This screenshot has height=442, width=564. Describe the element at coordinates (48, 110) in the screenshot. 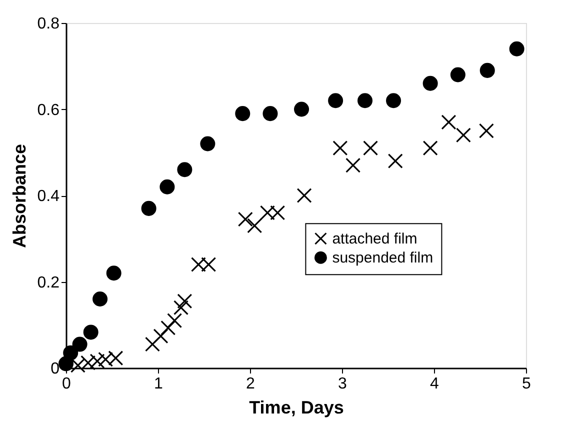

I see `y-tick-label: 0.6` at that location.